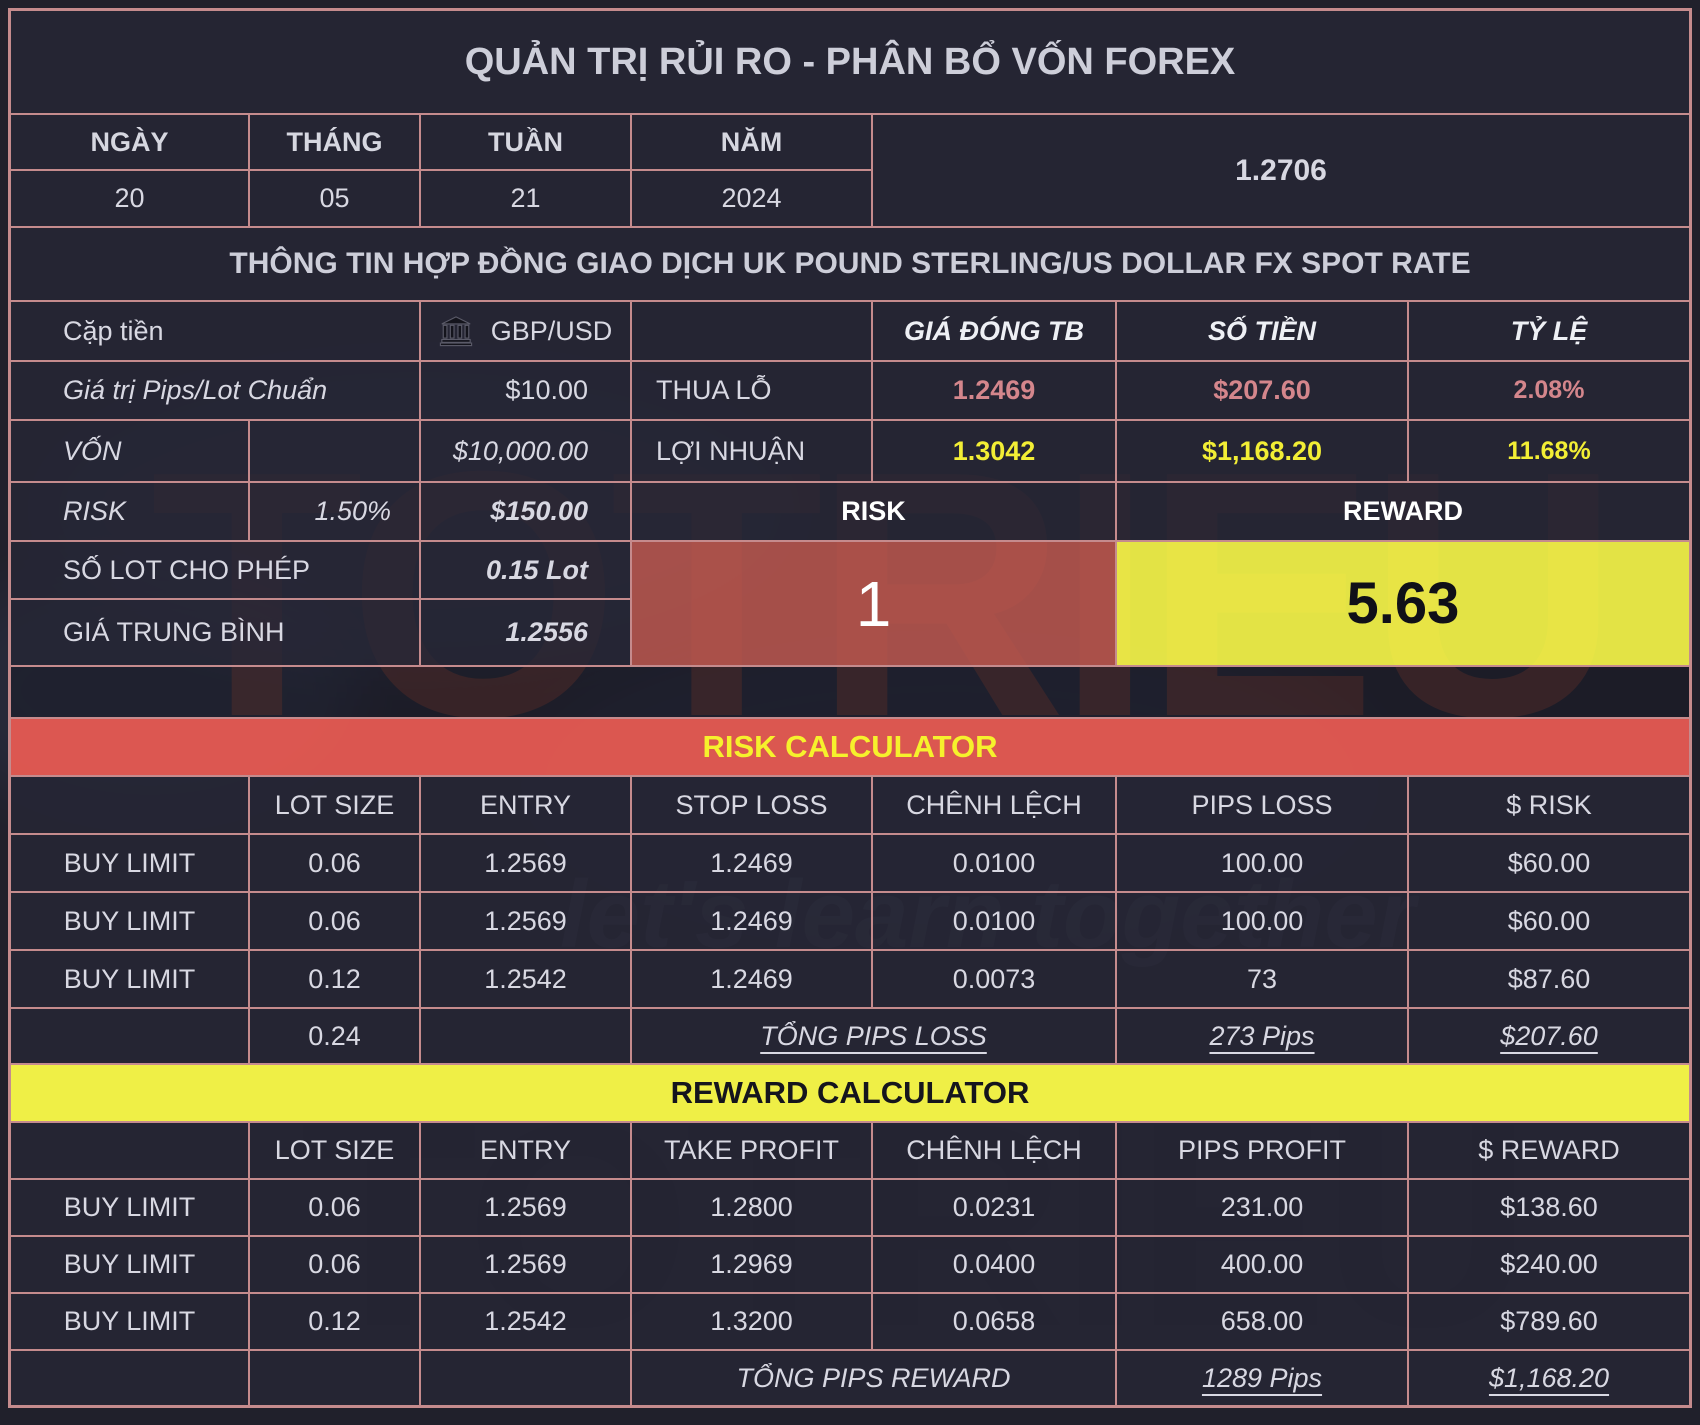 The image size is (1700, 1425). What do you see at coordinates (215, 331) in the screenshot?
I see `pair-label: Cặp tiền` at bounding box center [215, 331].